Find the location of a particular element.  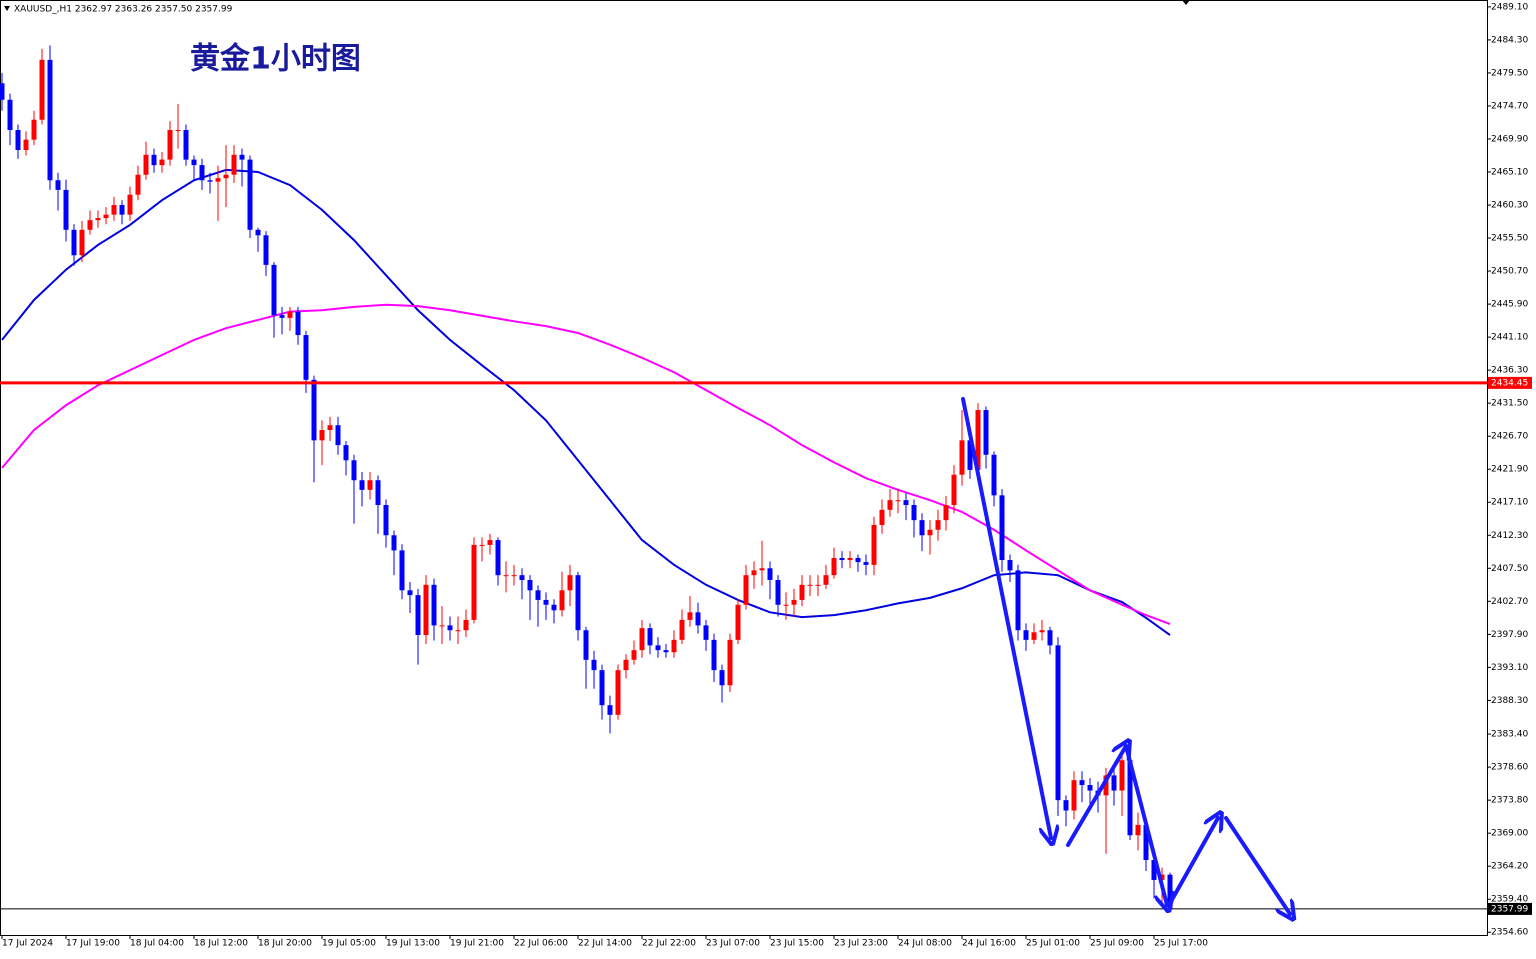

y-tick-label: 2378.60 is located at coordinates (1509, 768).